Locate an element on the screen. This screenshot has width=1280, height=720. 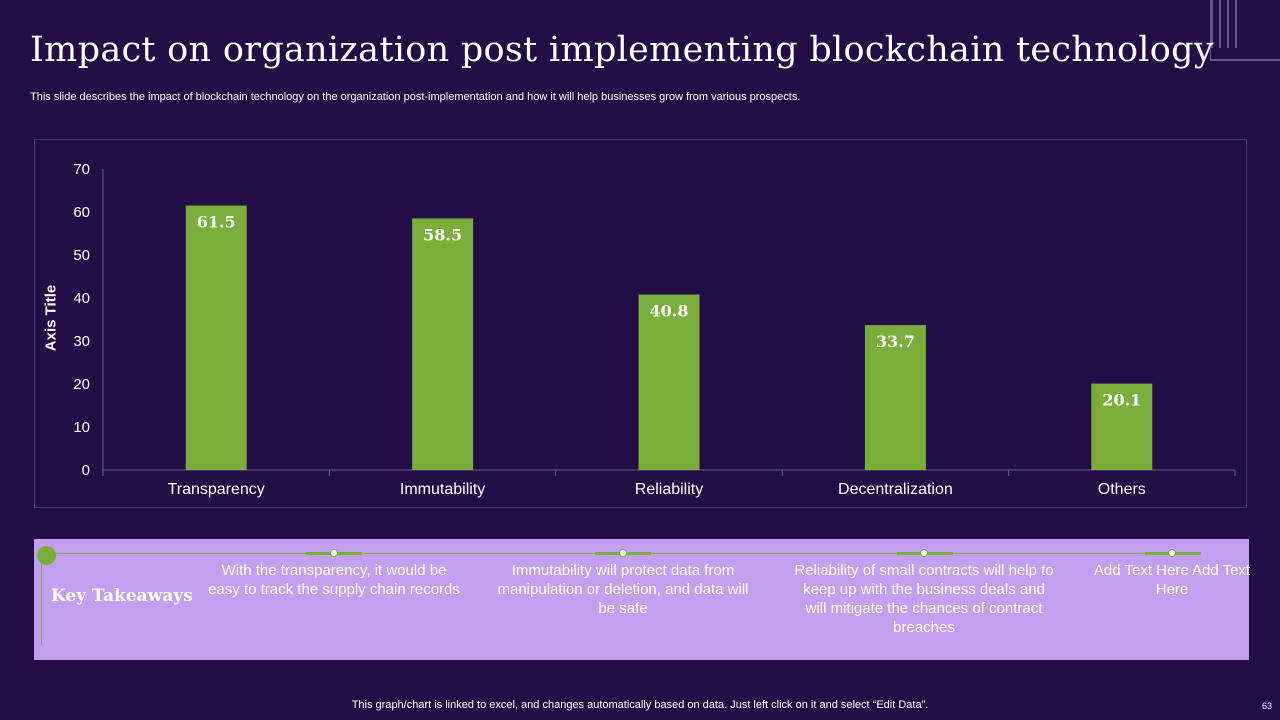
takeaway-placeholder: Add Text Here Add Text Here is located at coordinates (1172, 580).